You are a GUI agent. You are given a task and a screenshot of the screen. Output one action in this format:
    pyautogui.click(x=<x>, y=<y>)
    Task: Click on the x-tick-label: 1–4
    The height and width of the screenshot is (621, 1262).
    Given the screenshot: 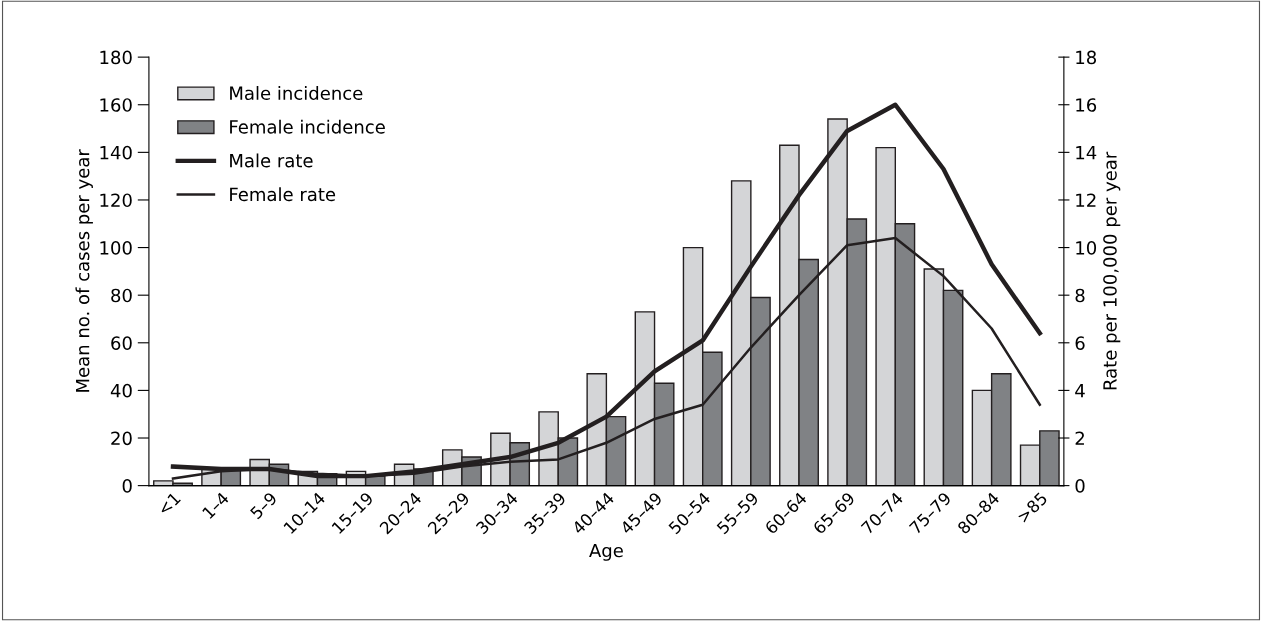 What is the action you would take?
    pyautogui.click(x=215, y=505)
    